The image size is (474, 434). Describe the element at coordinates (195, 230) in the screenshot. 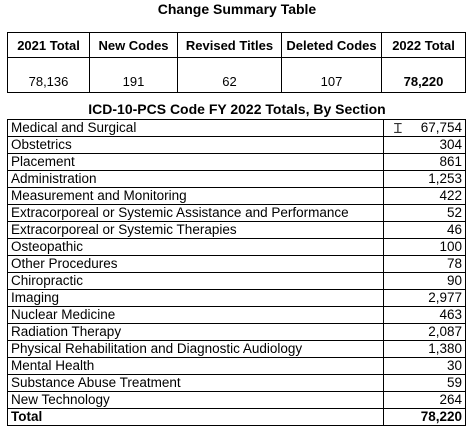

I see `section-name: Extracorporeal or Systemic Therapies` at that location.